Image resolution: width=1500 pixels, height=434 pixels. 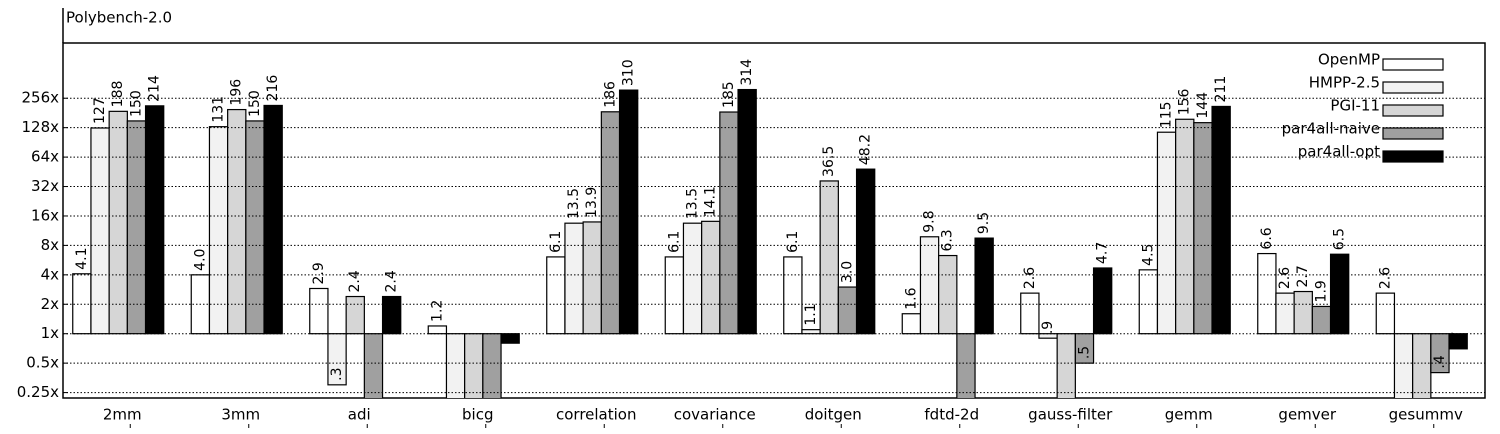 I want to click on value-label: 115, so click(x=1167, y=114).